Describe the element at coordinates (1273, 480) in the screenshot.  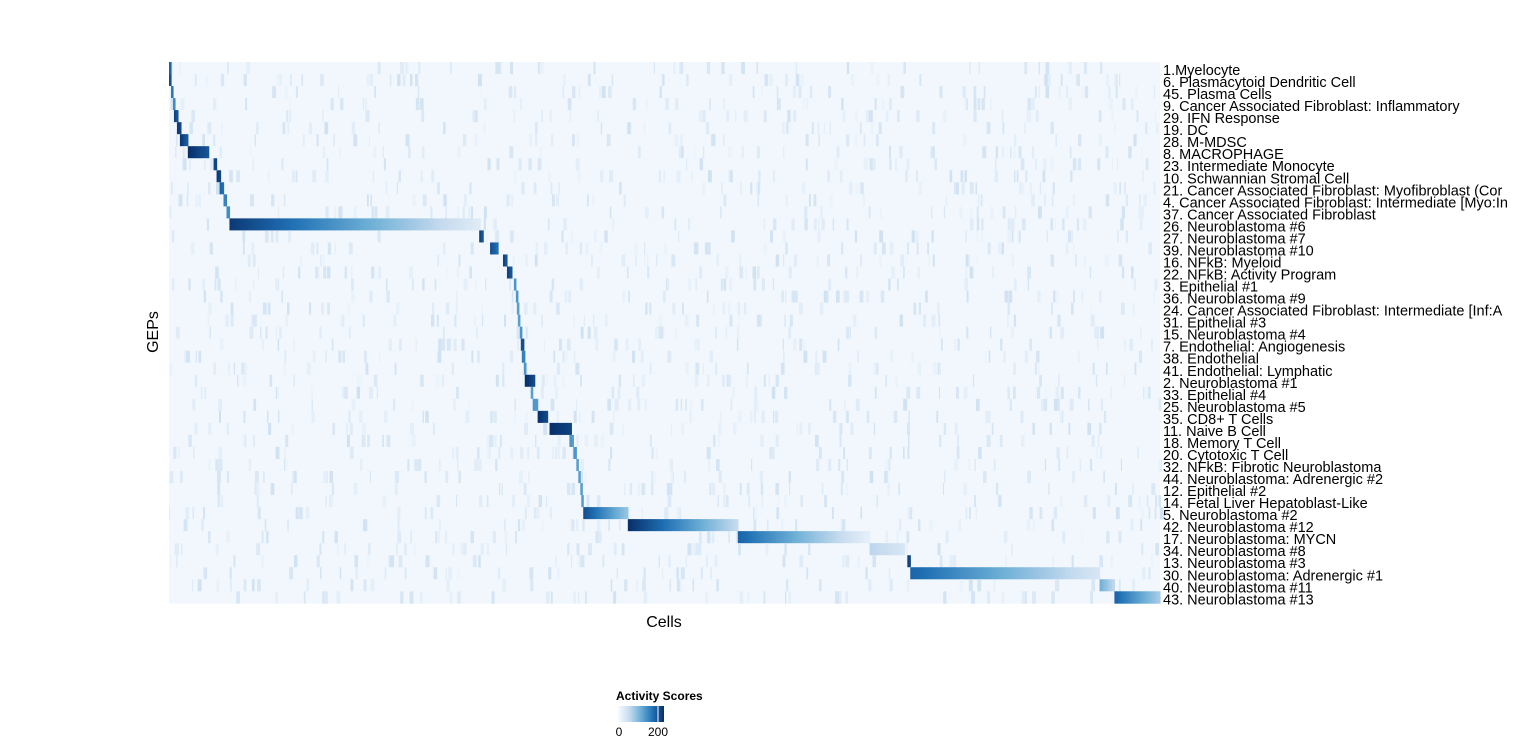
I see `row-label: 44. Neuroblastoma: Adrenergic #2` at that location.